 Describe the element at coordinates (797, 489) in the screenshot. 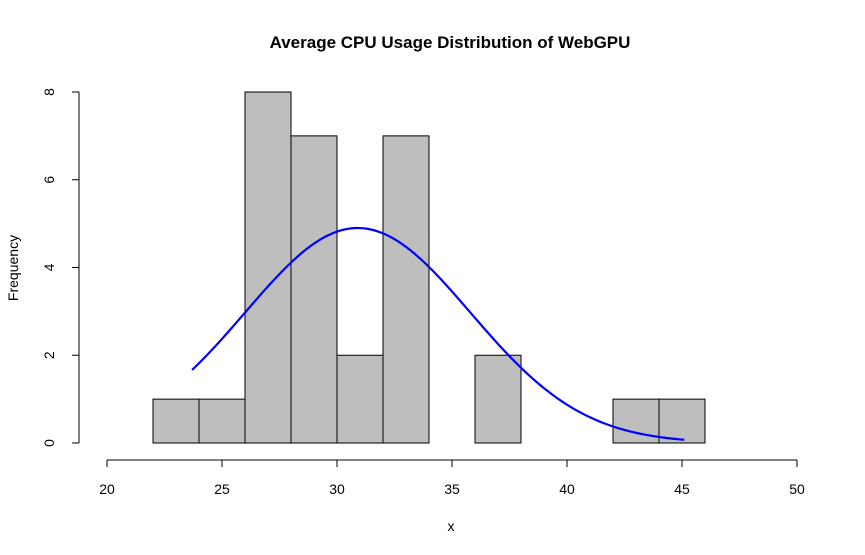

I see `x-tick-label: 50` at that location.